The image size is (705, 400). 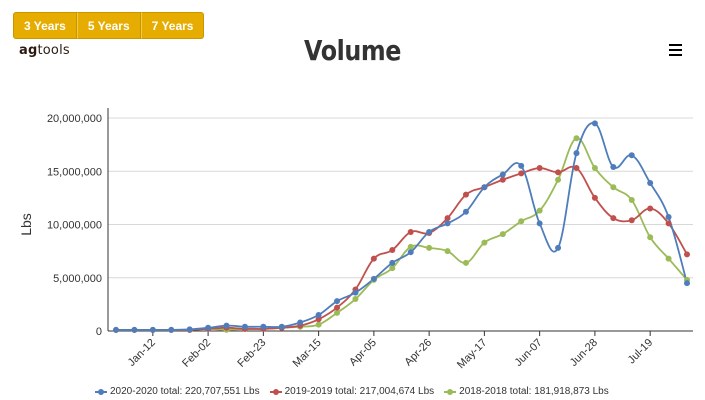 What do you see at coordinates (99, 332) in the screenshot?
I see `y-tick-label: 0` at bounding box center [99, 332].